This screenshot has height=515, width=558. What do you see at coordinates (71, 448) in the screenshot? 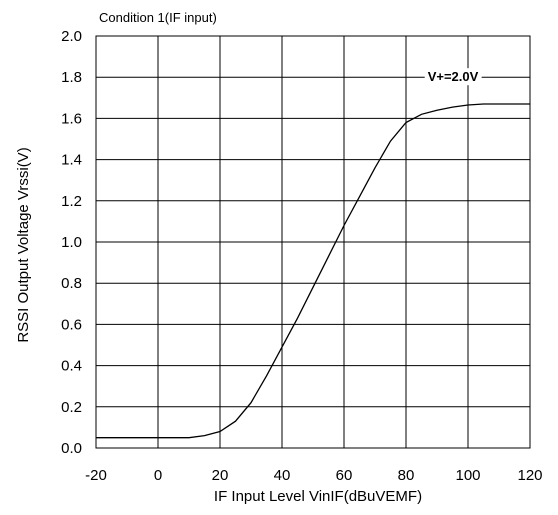
I see `y-tick-label: 0.0` at bounding box center [71, 448].